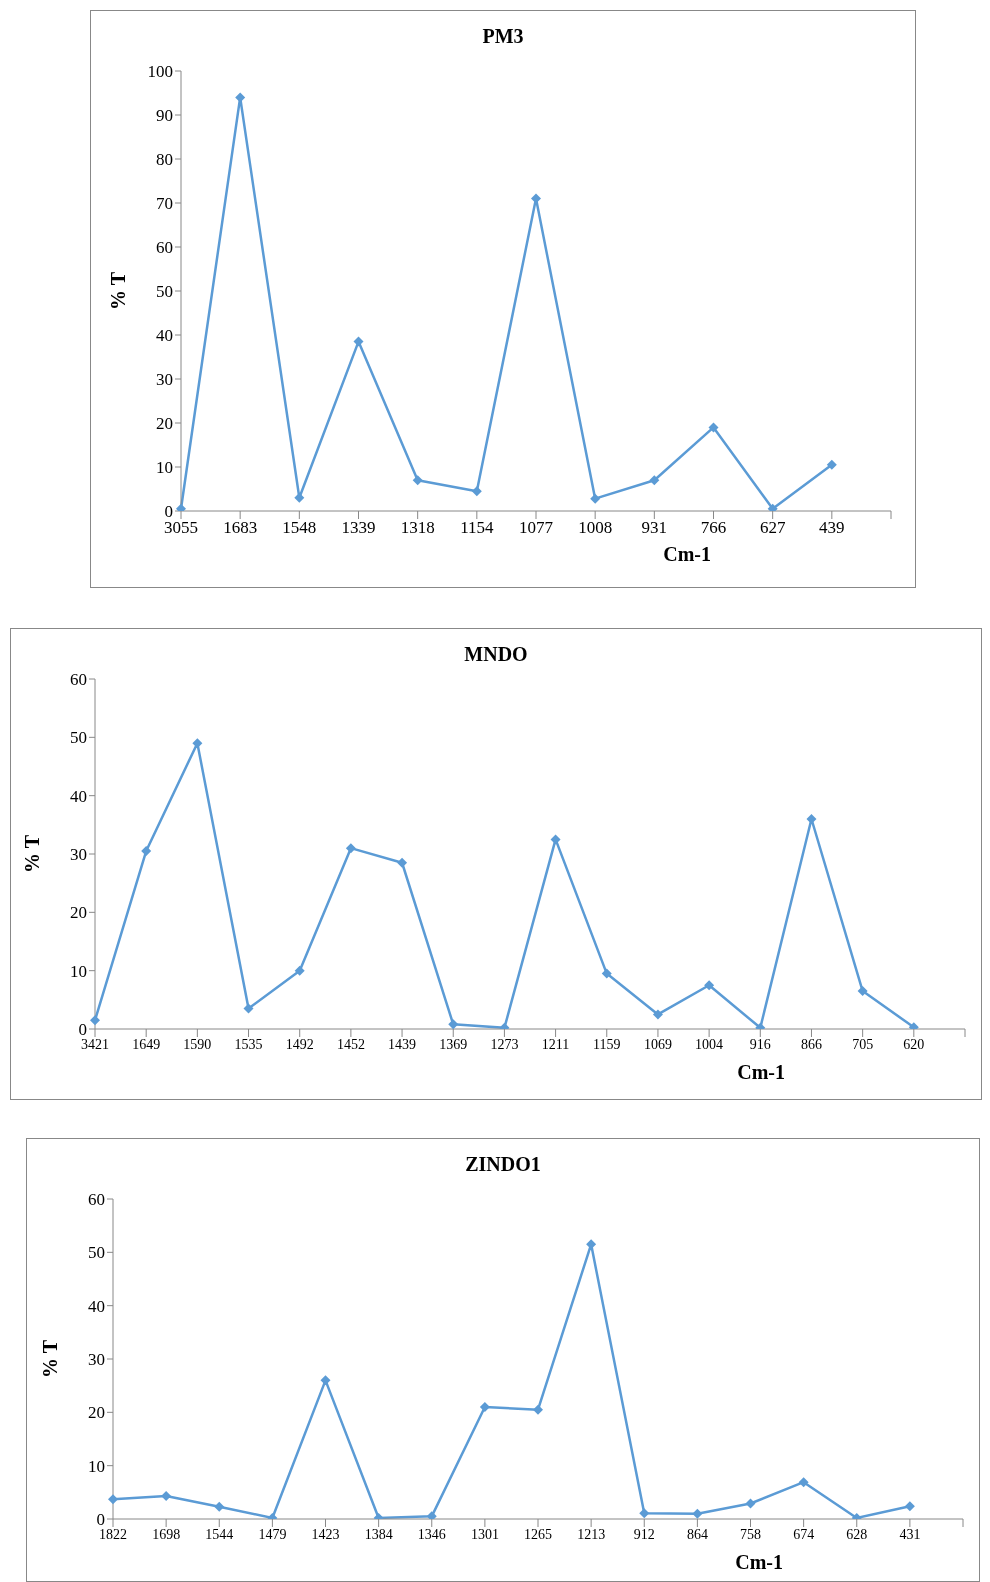 Image resolution: width=990 pixels, height=1582 pixels. What do you see at coordinates (164, 160) in the screenshot?
I see `y-tick-label: 80` at bounding box center [164, 160].